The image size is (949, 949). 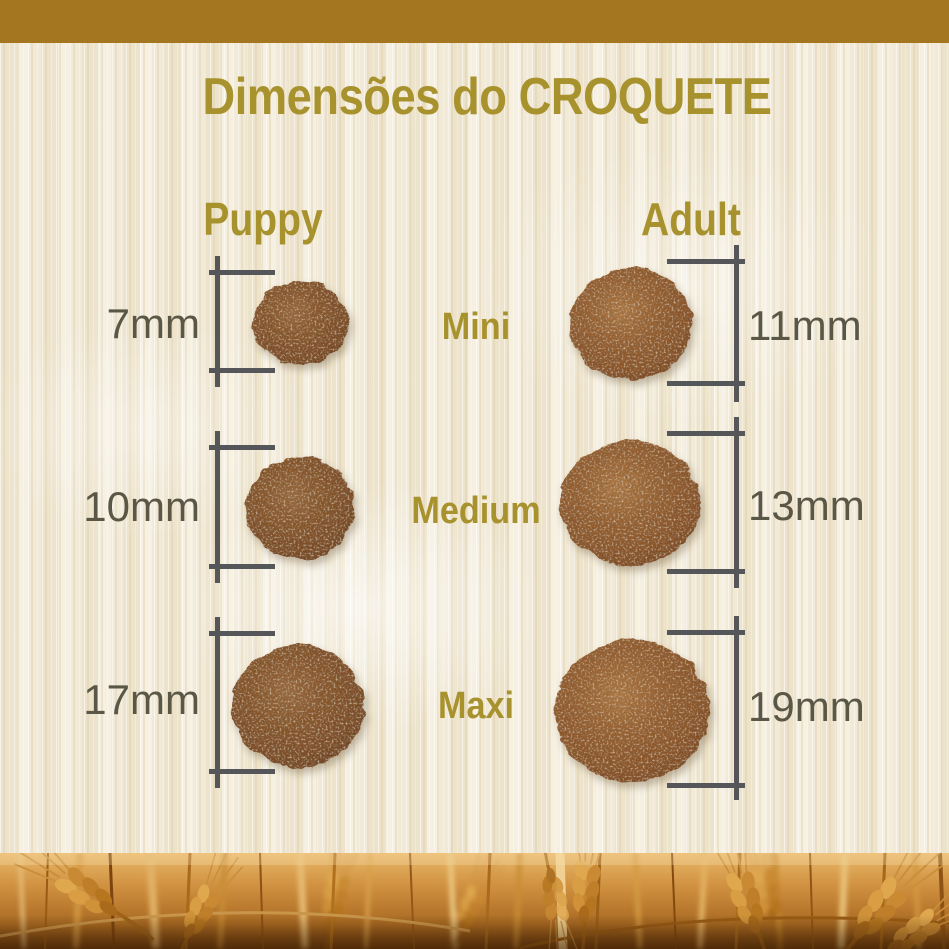 I want to click on column-header-puppy: Puppy, so click(x=263, y=219).